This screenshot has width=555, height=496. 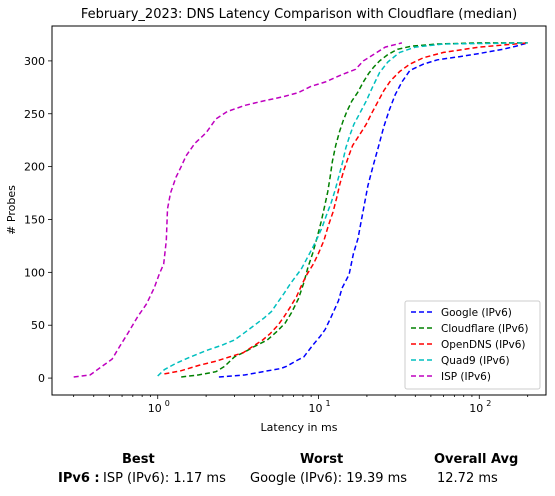 I want to click on legend-label: OpenDNS (IPv6), so click(x=483, y=345).